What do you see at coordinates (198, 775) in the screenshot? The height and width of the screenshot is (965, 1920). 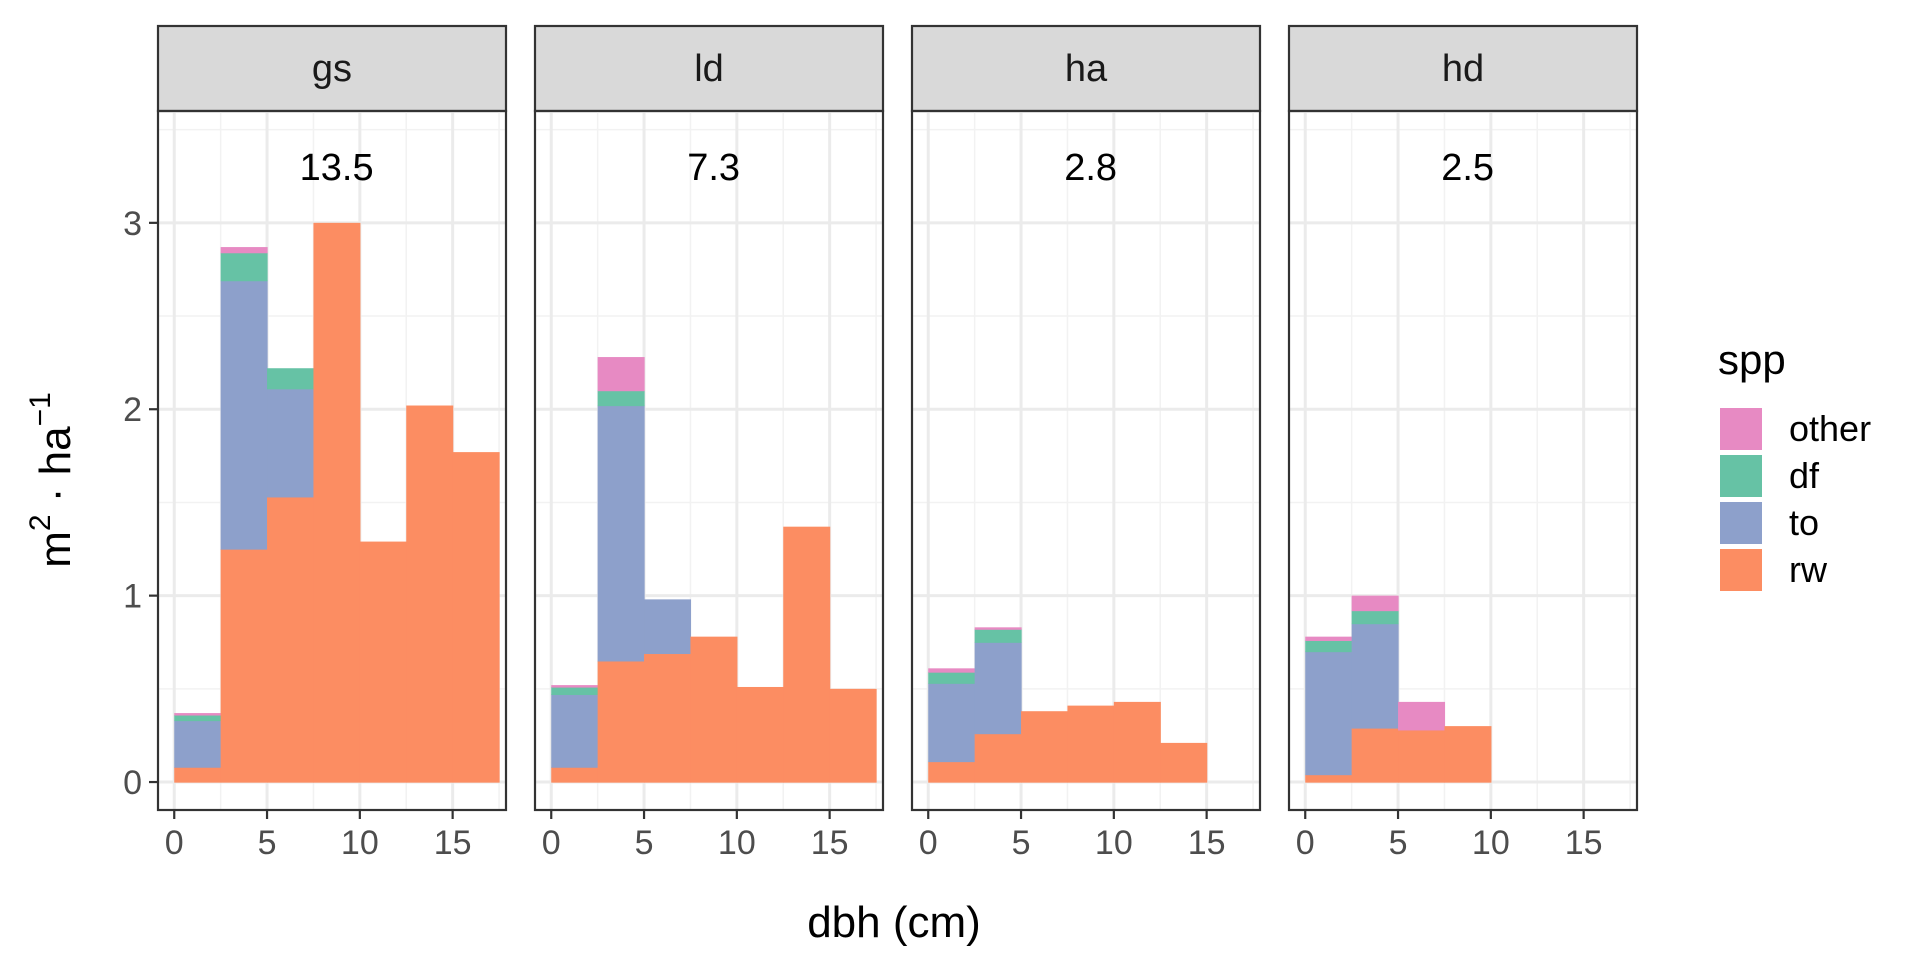 I see `bar-gs-rw-bin0` at bounding box center [198, 775].